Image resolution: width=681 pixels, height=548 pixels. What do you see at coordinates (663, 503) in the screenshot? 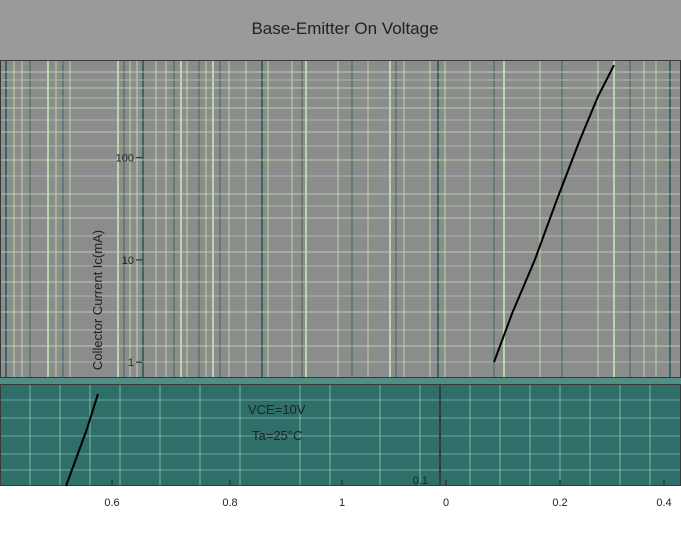
I see `x-tick-label-right: 0.4` at bounding box center [663, 503].